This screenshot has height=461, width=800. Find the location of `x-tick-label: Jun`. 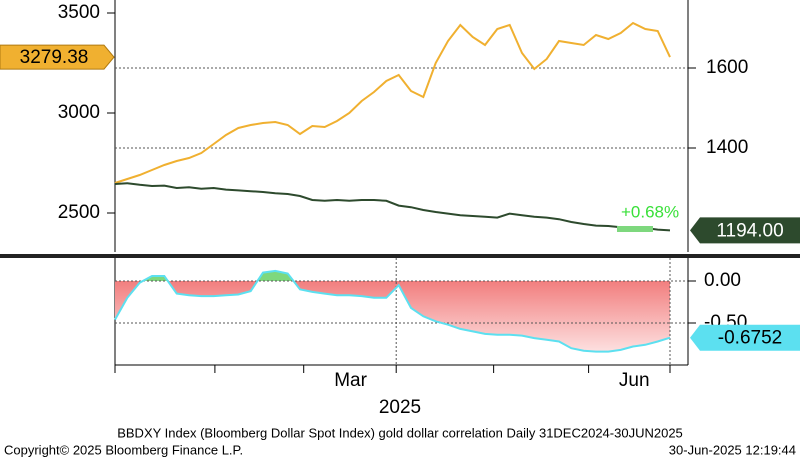

x-tick-label: Jun is located at coordinates (634, 380).